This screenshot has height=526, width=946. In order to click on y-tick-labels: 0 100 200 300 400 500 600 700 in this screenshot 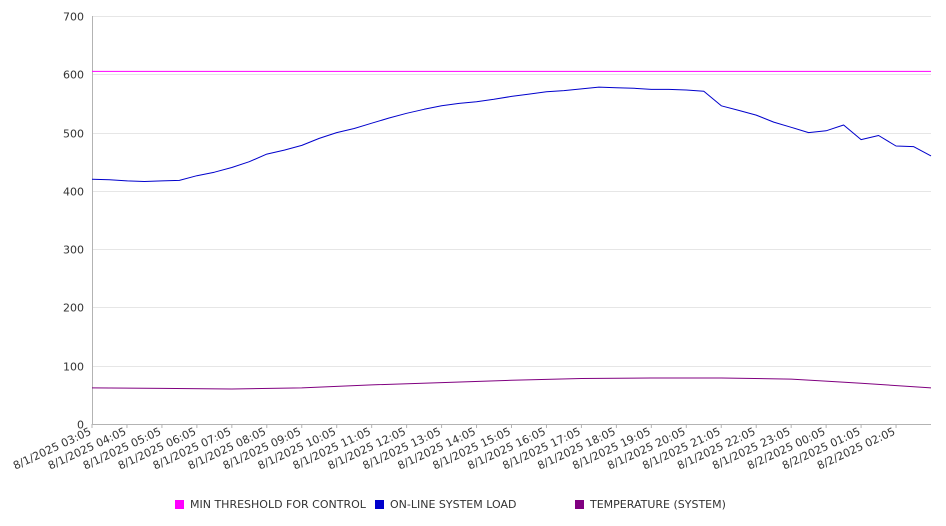, I will do `click(73, 221)`.